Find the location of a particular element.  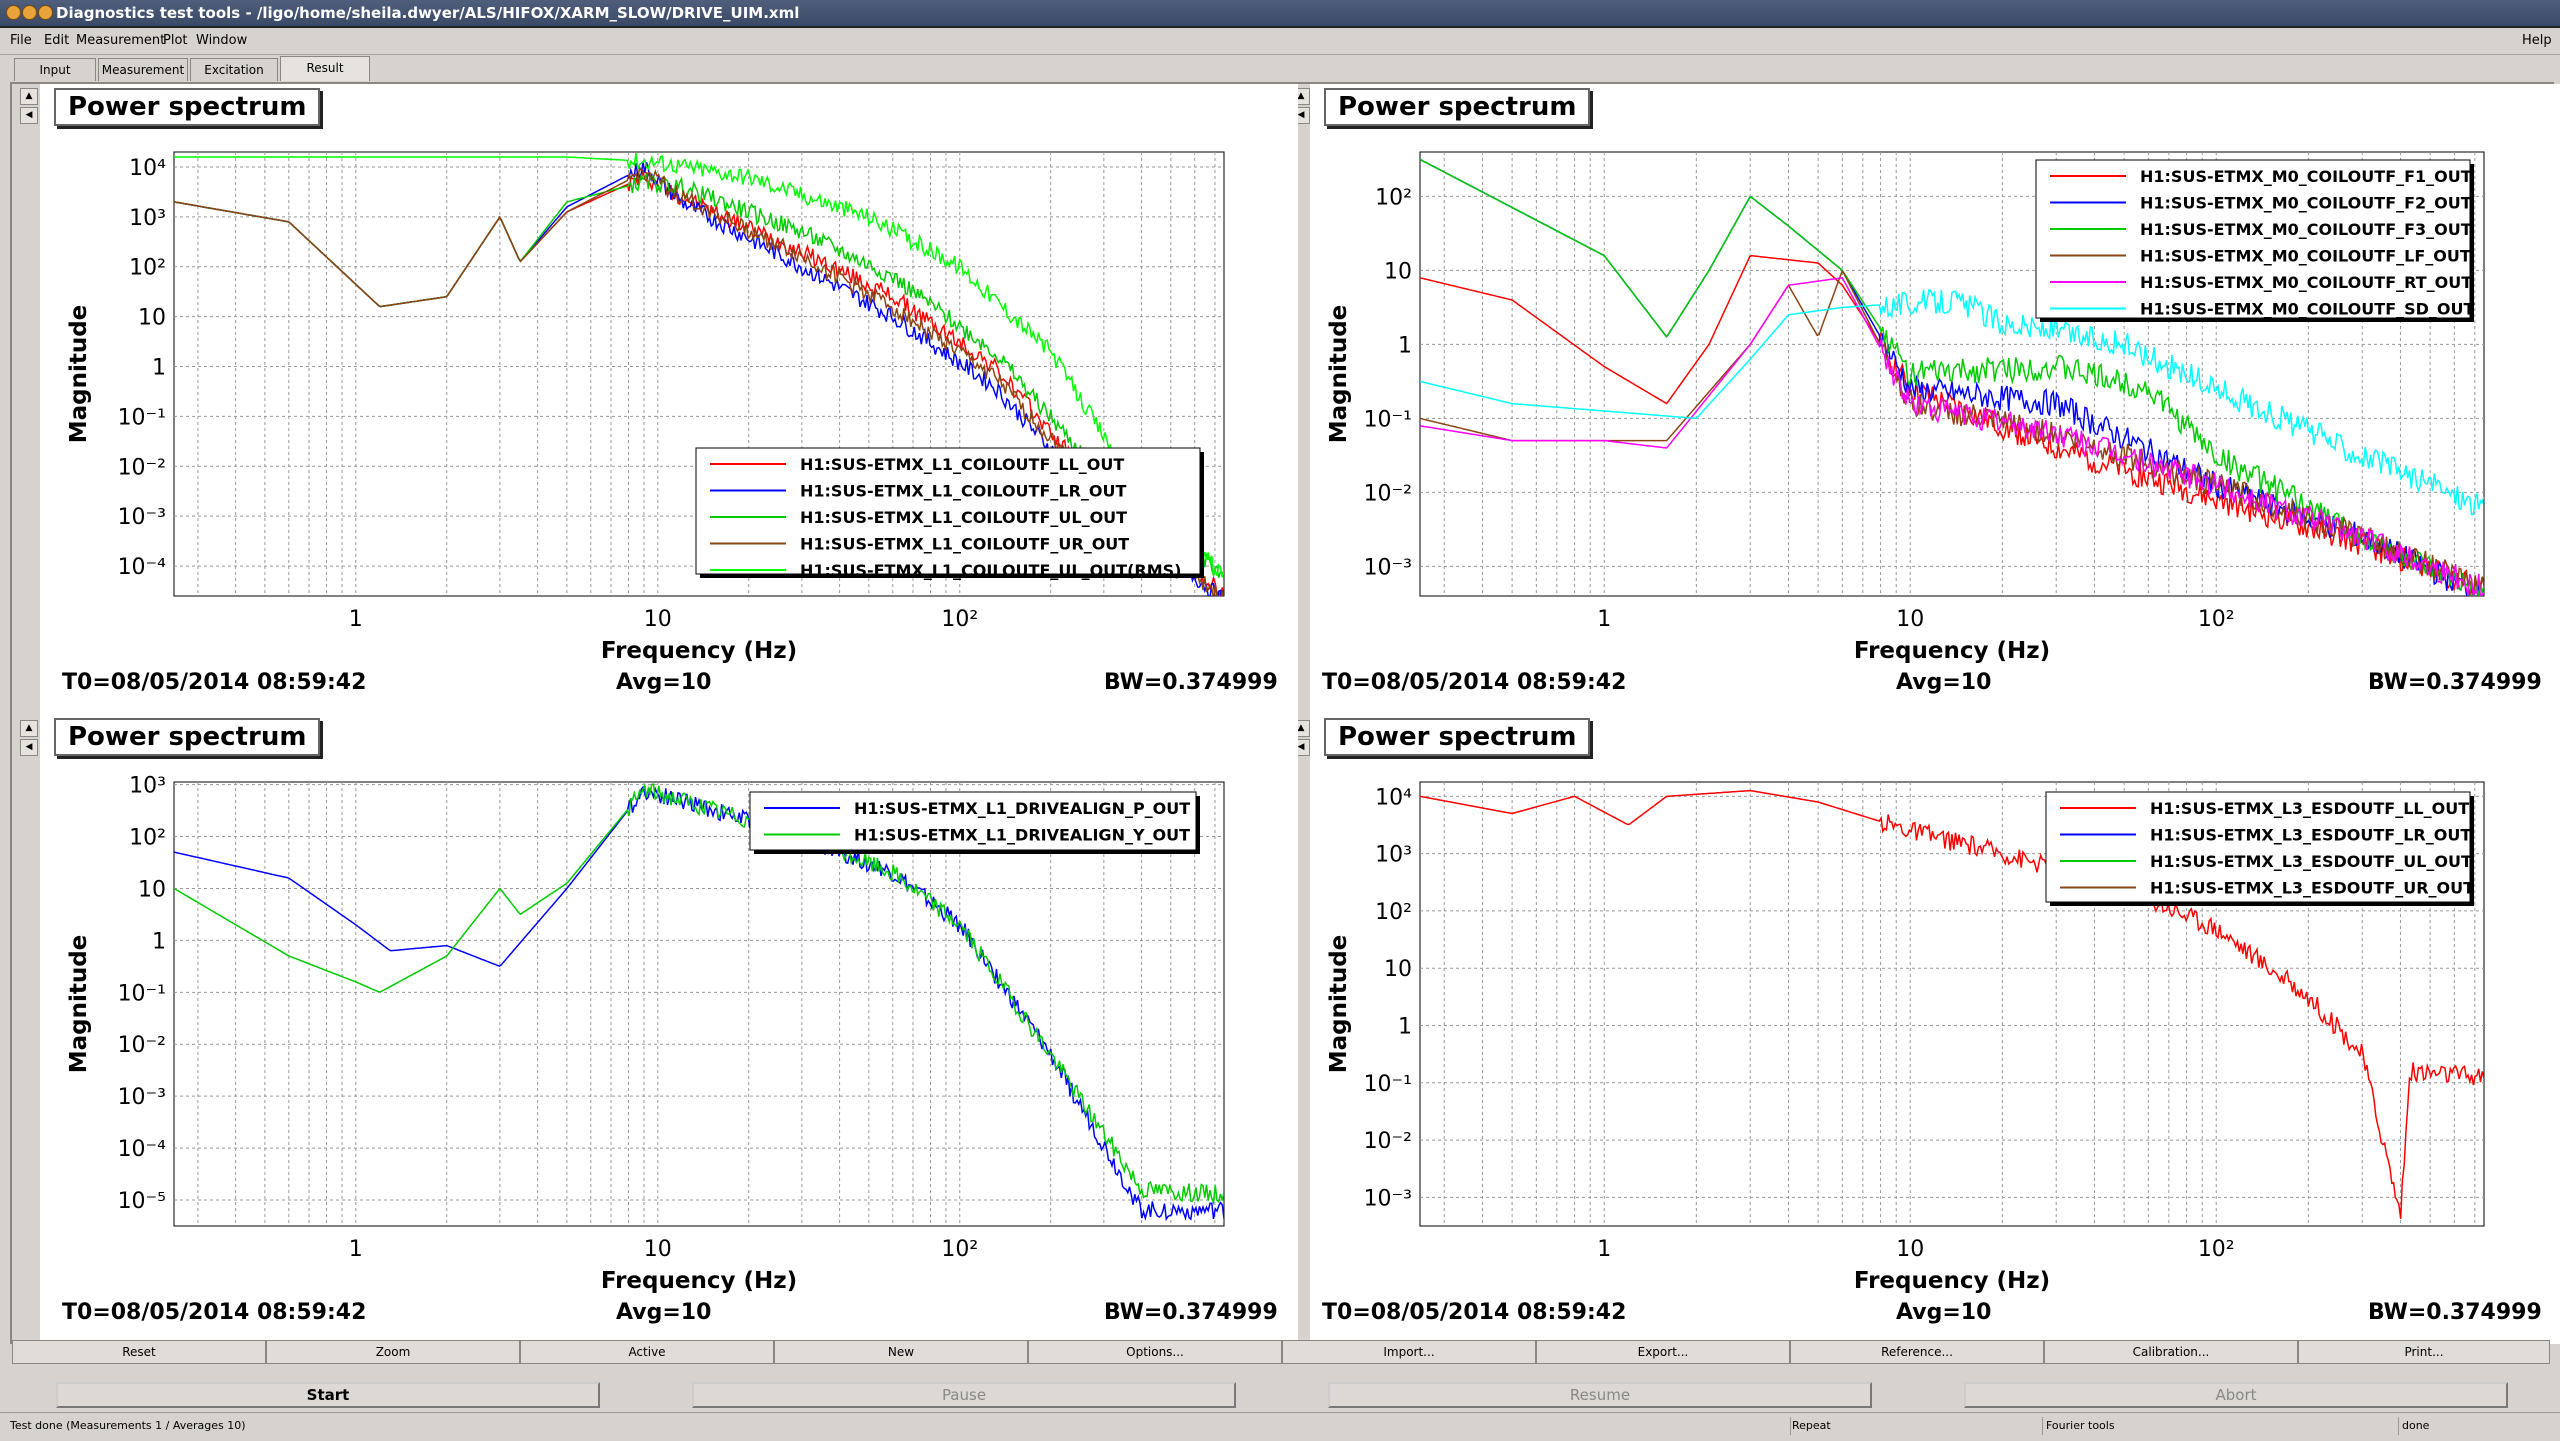

legend-entry: H1:SUS-ETMX_M0_COILOUTF_F1_OUT is located at coordinates (2306, 176).